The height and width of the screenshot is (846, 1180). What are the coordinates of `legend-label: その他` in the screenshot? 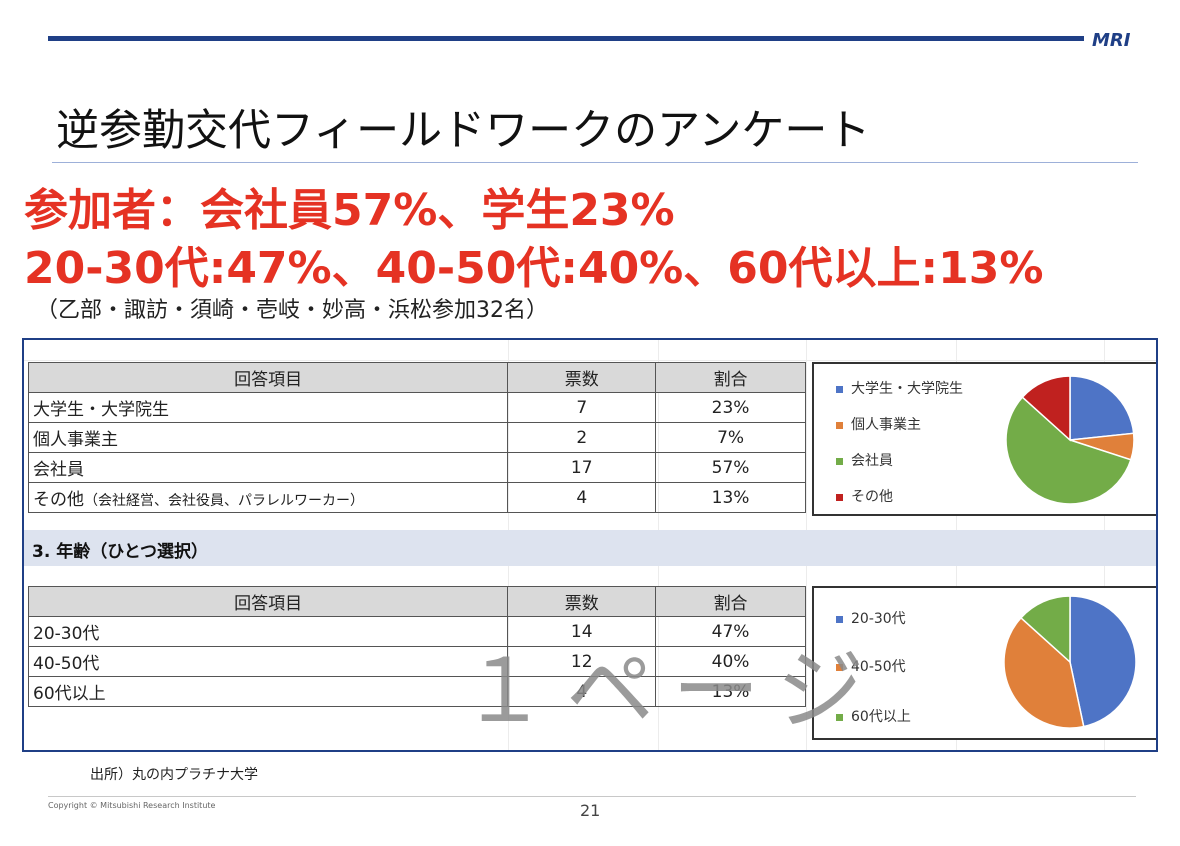 It's located at (872, 497).